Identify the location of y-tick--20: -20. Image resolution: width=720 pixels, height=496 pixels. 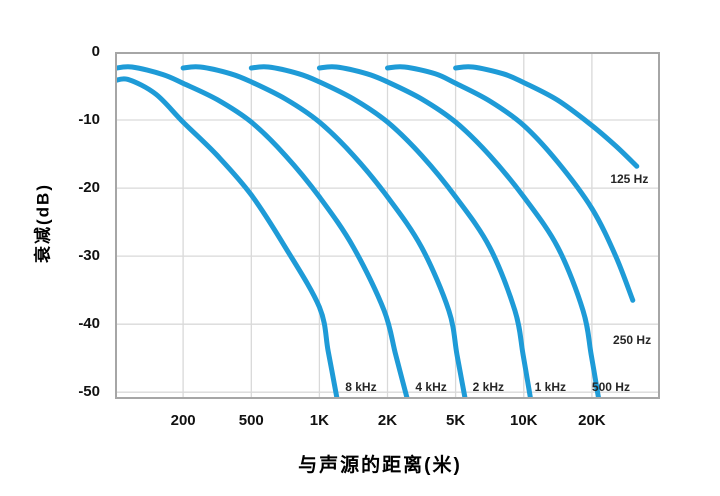
(89, 188).